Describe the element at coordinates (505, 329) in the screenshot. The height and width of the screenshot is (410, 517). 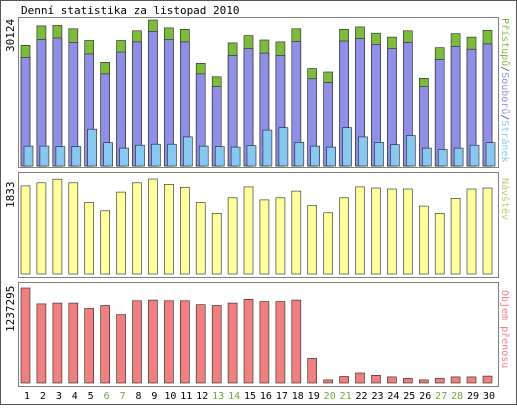
I see `volume-legend: Objem přenosu` at that location.